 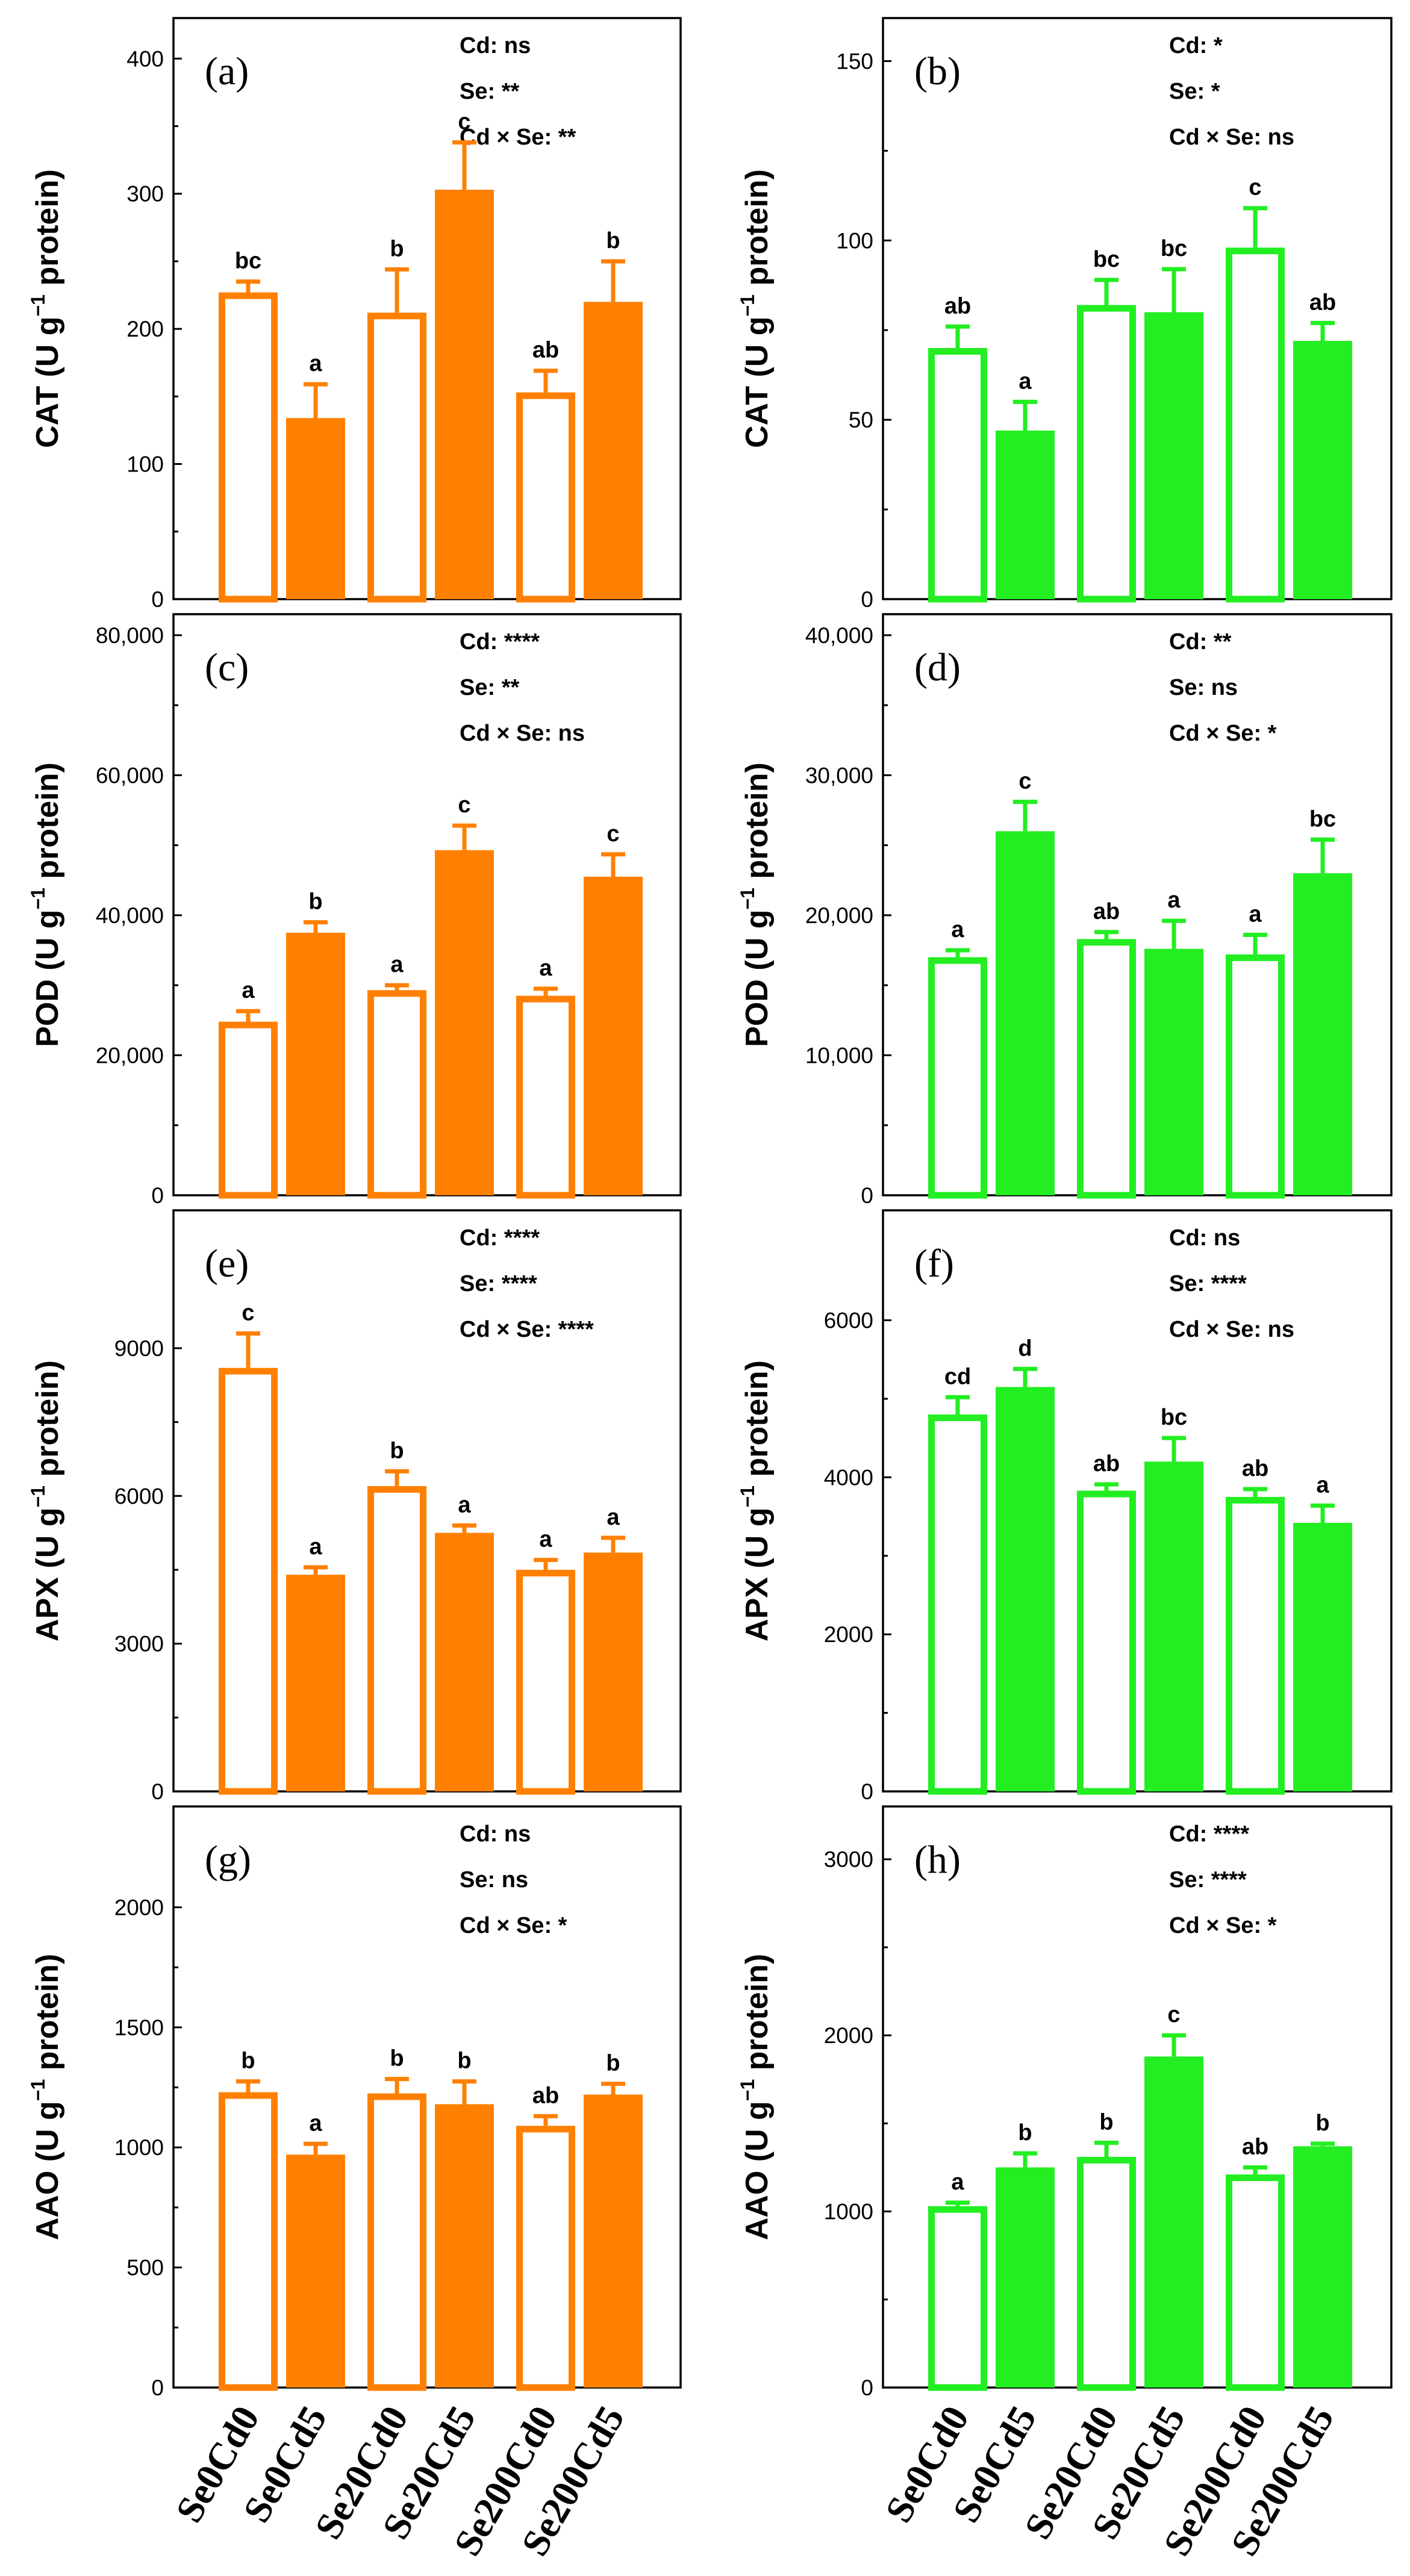 I want to click on y-axis-label: POD (U g−1 protein), so click(x=46, y=905).